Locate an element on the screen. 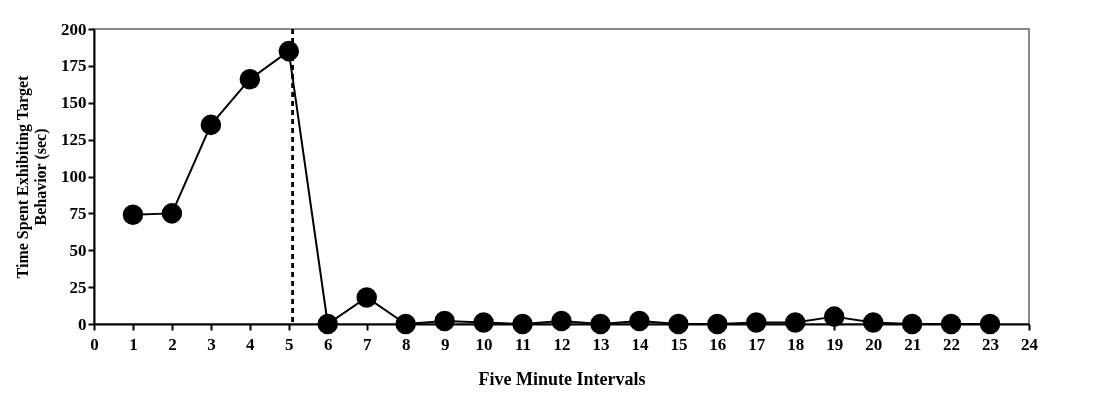 This screenshot has height=413, width=1103. x-tick-label: 2 is located at coordinates (172, 344).